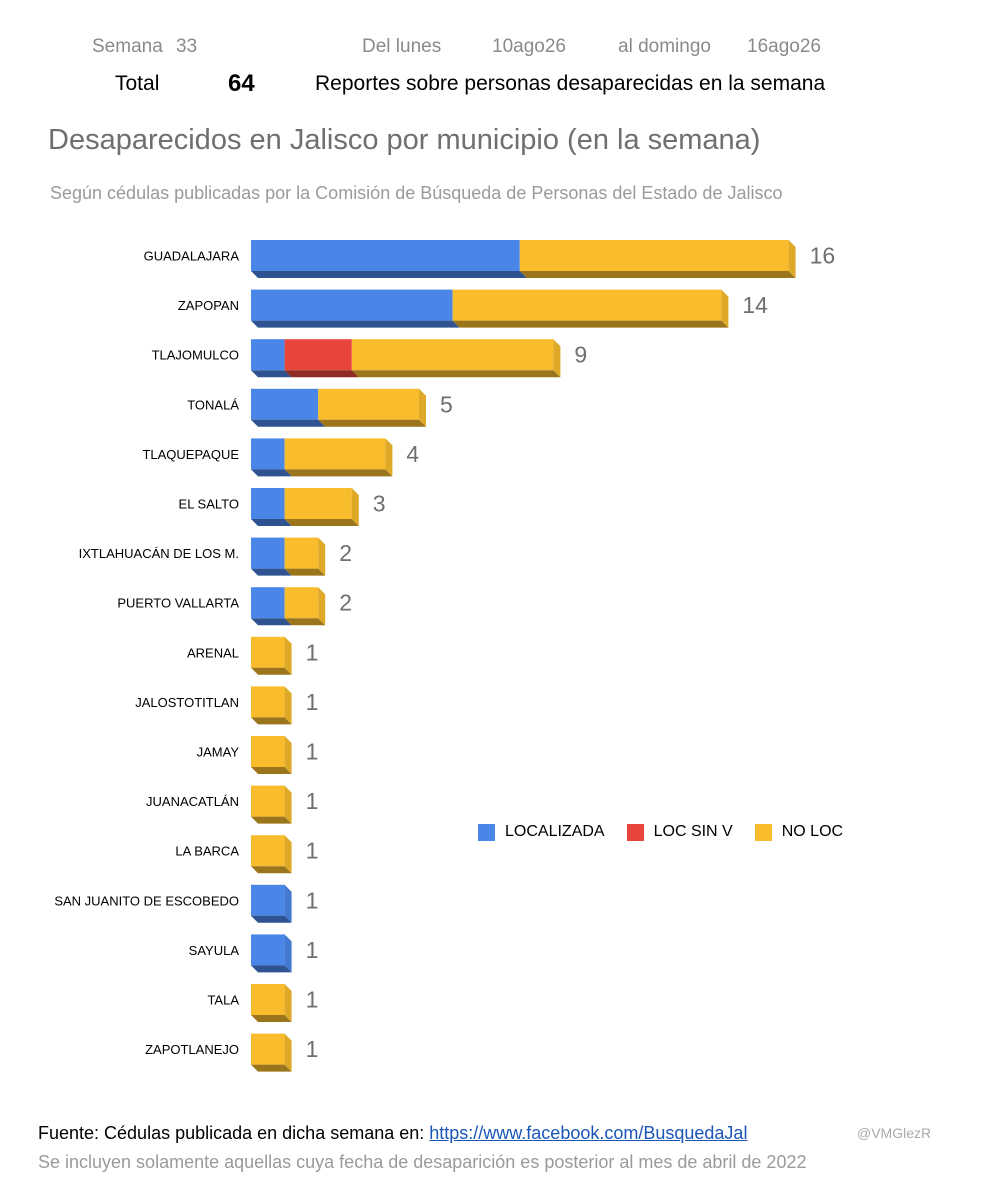 Image resolution: width=981 pixels, height=1200 pixels. Describe the element at coordinates (146, 900) in the screenshot. I see `category-label: SAN JUANITO DE ESCOBEDO` at that location.